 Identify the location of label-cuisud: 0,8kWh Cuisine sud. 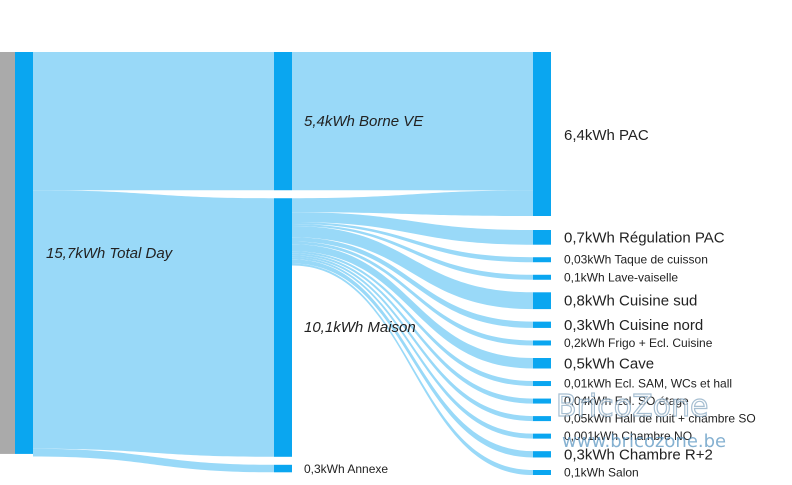
(630, 301).